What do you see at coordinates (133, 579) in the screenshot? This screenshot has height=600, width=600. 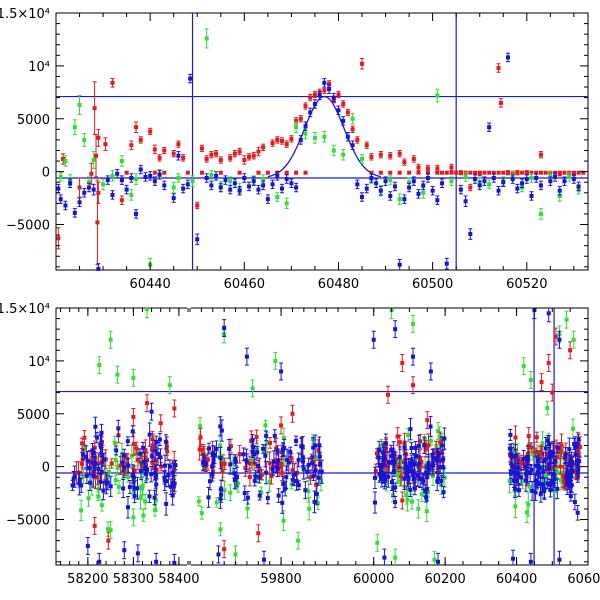 I see `bottom-x-tick-label: 58300` at bounding box center [133, 579].